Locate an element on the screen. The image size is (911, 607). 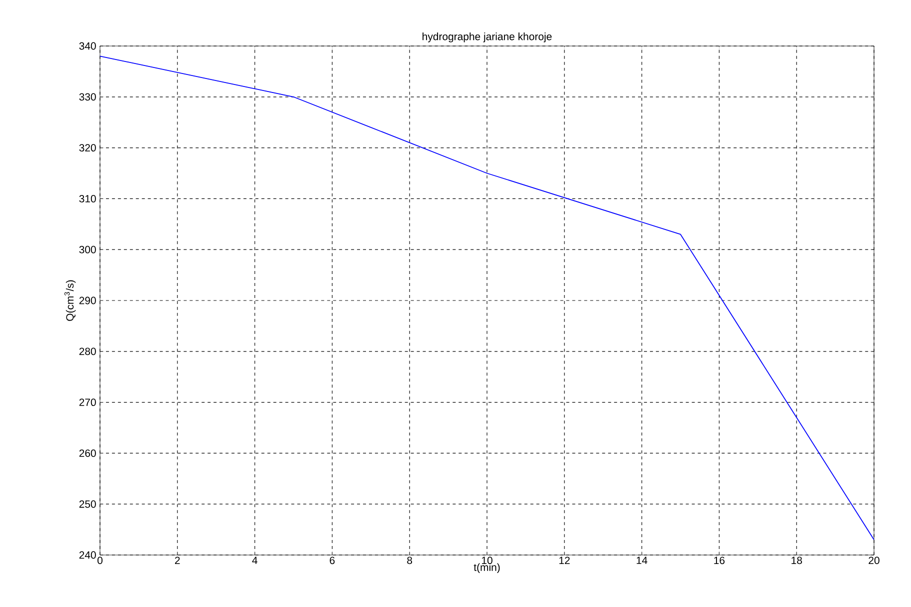
x-tick-label: 18 is located at coordinates (797, 560).